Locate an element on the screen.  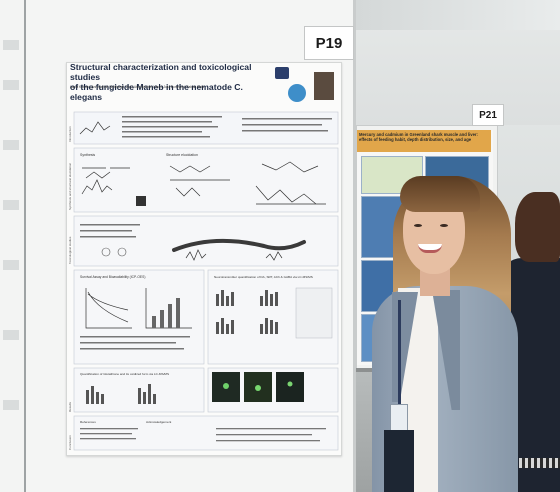
presenter-smile is located at coordinates (430, 248).